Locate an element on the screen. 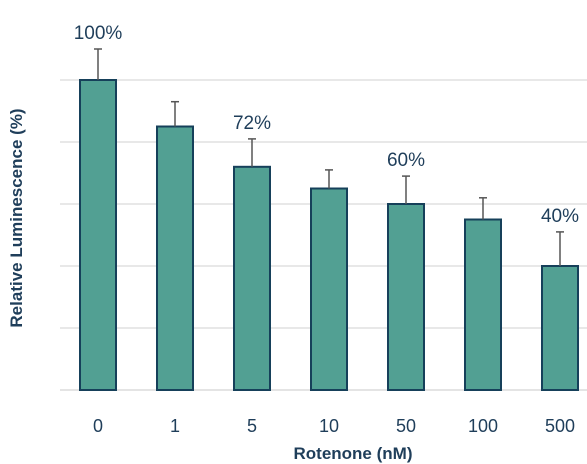 The height and width of the screenshot is (464, 587). x-tick-label: 100 is located at coordinates (483, 426).